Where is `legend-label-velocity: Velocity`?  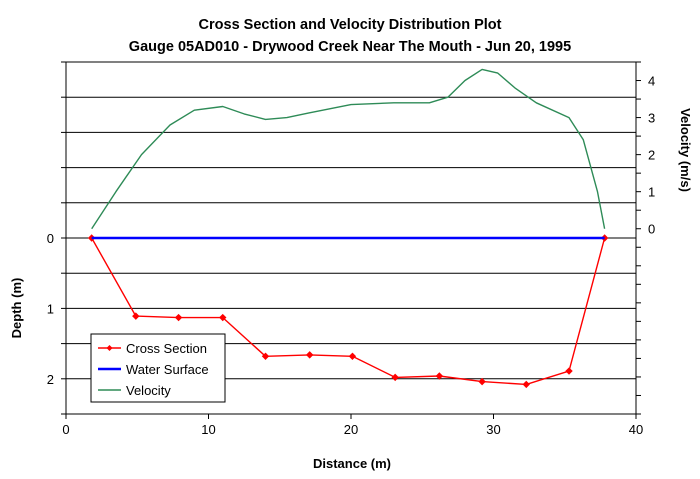
legend-label-velocity: Velocity is located at coordinates (148, 390).